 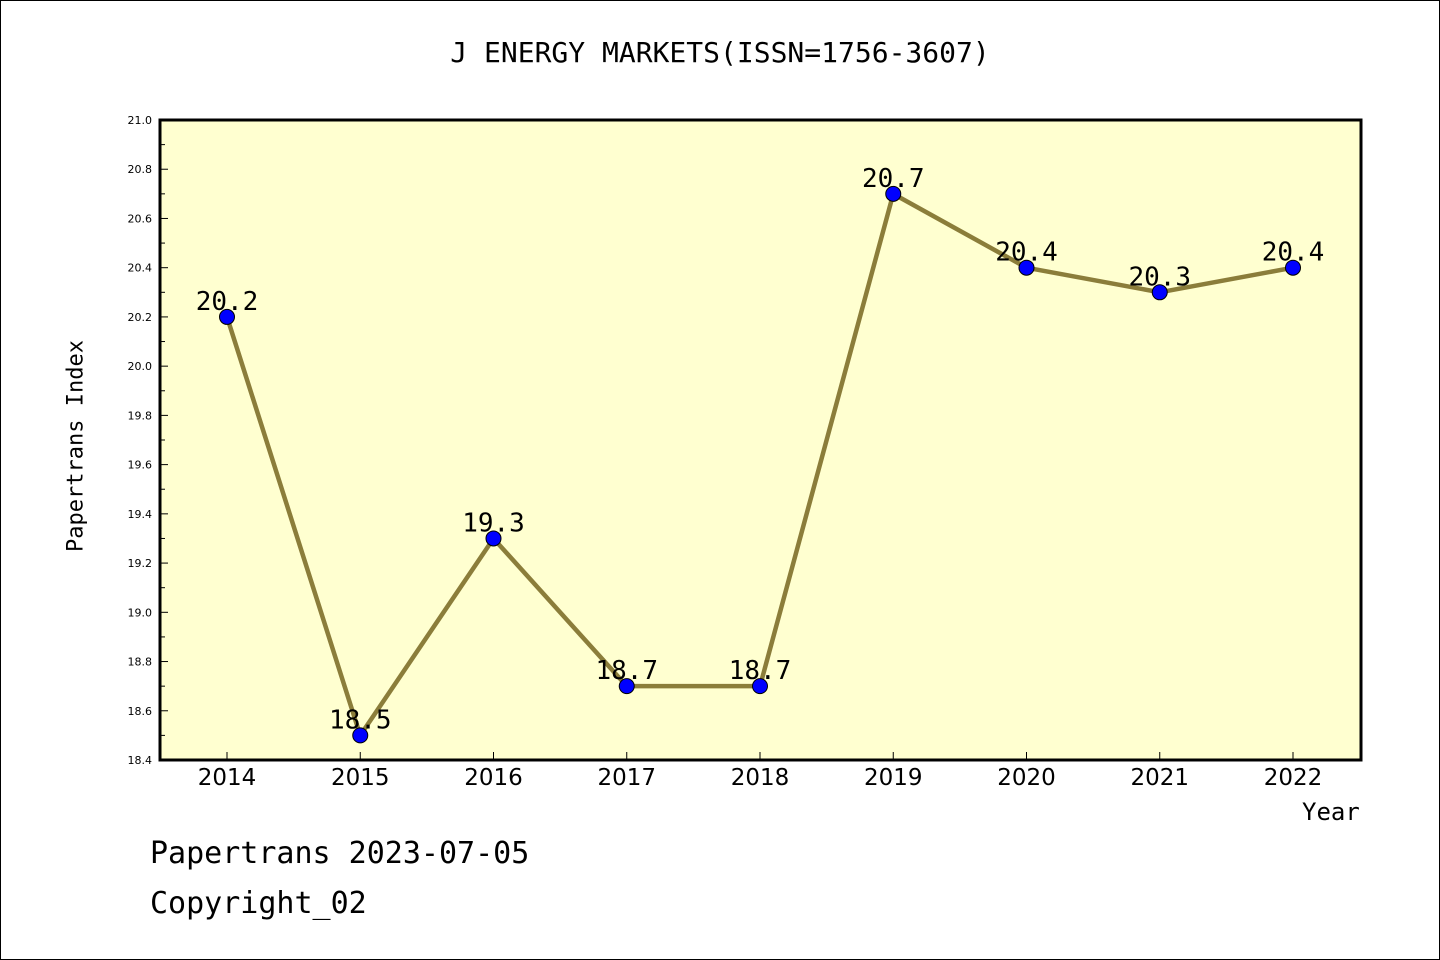 I want to click on x-tick-label: 2022, so click(x=1293, y=778).